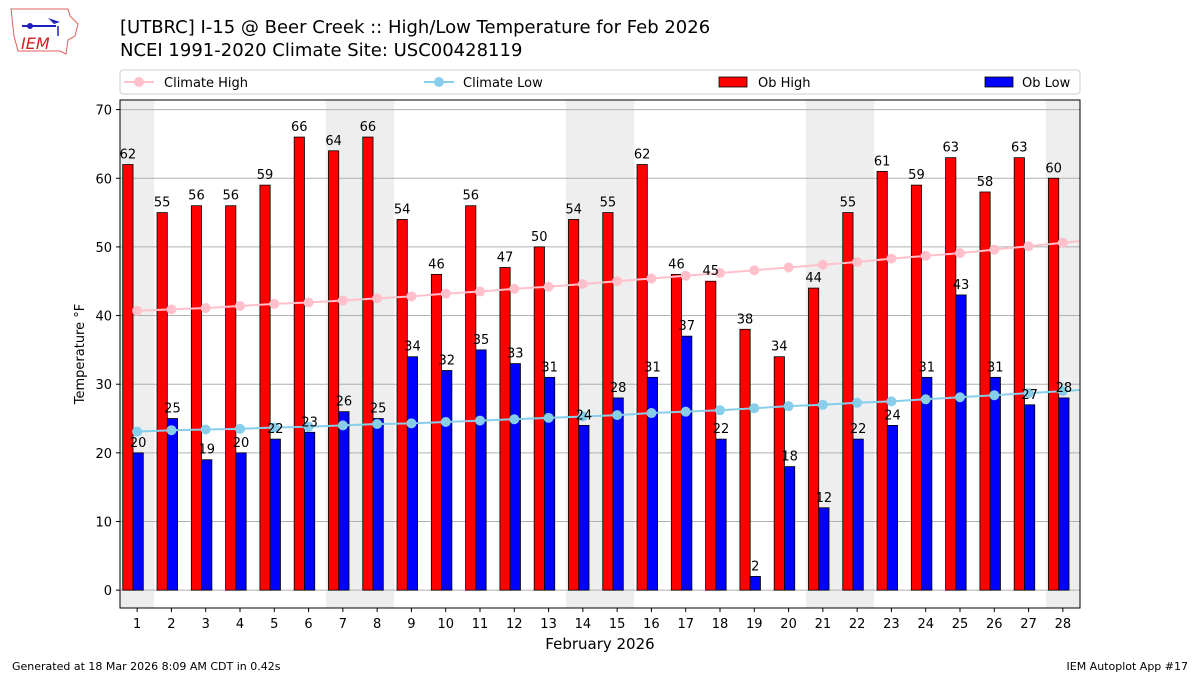 This screenshot has width=1200, height=675. I want to click on x-tick-label: 14, so click(583, 624).